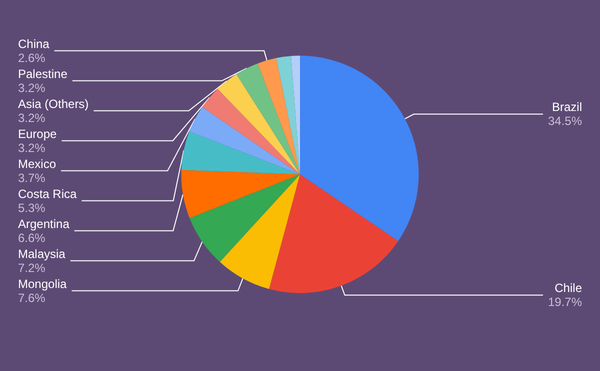 This screenshot has width=600, height=371. What do you see at coordinates (568, 288) in the screenshot?
I see `slice-label: Chile` at bounding box center [568, 288].